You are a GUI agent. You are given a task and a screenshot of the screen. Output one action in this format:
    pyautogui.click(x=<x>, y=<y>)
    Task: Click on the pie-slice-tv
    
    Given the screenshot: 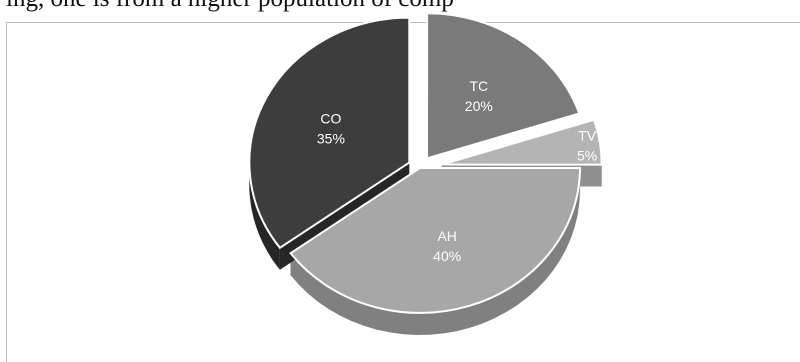 What is the action you would take?
    pyautogui.click(x=522, y=142)
    